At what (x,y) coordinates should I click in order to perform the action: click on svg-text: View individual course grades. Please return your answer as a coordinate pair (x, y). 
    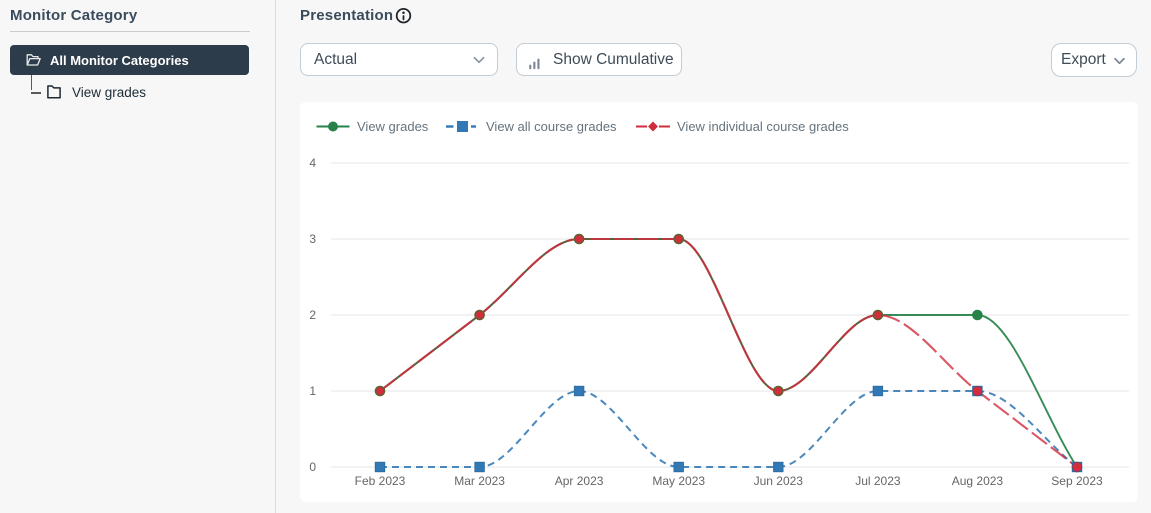
    Looking at the image, I should click on (763, 126).